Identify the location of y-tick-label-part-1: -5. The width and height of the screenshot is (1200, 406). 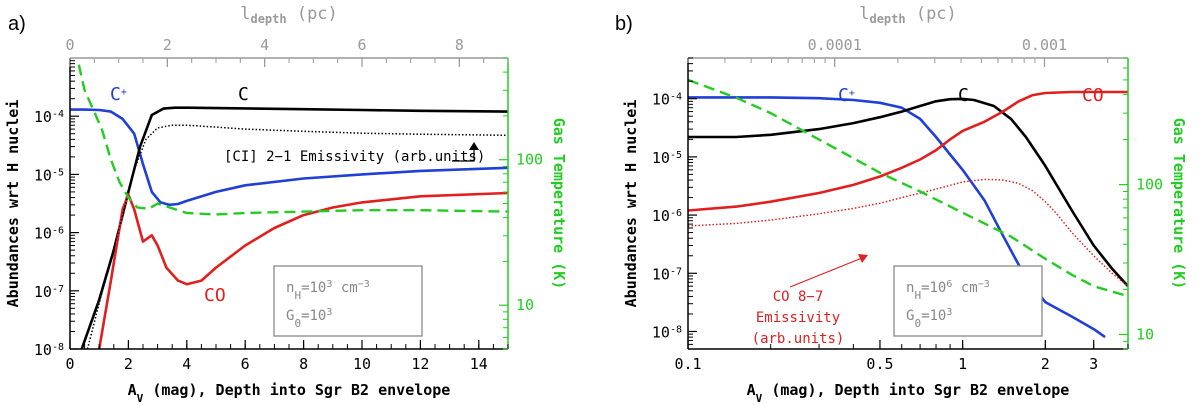
(58, 172).